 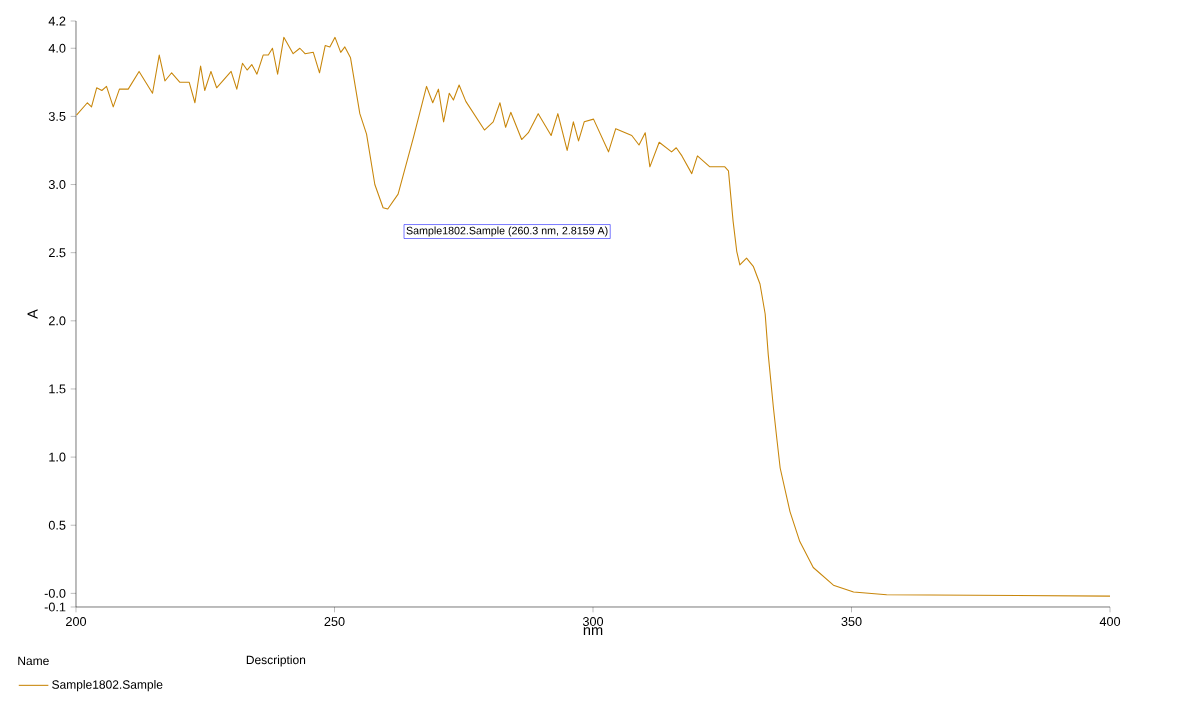 What do you see at coordinates (57, 21) in the screenshot?
I see `y-tick-label: 4.2` at bounding box center [57, 21].